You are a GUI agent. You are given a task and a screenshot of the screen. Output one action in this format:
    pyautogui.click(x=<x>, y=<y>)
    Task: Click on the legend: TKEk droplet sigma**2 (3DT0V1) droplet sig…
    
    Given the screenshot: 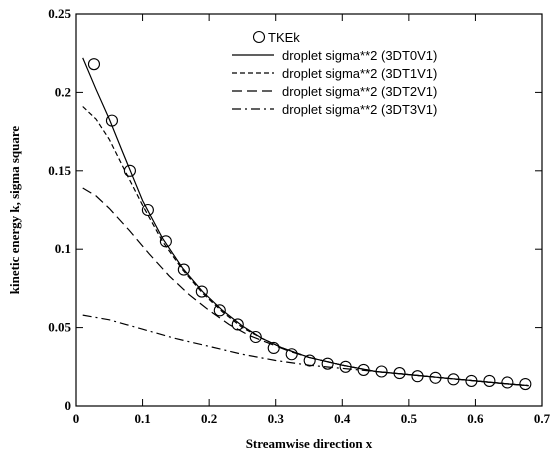 What is the action you would take?
    pyautogui.click(x=334, y=73)
    